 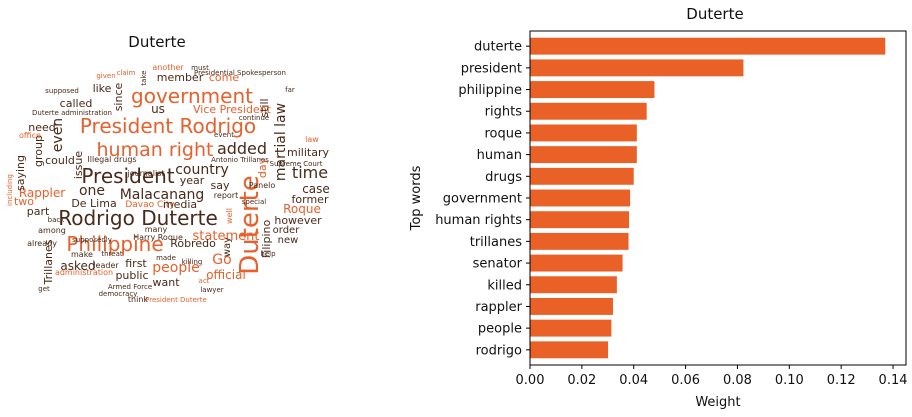 What do you see at coordinates (38, 211) in the screenshot?
I see `wordcloud-word: part` at bounding box center [38, 211].